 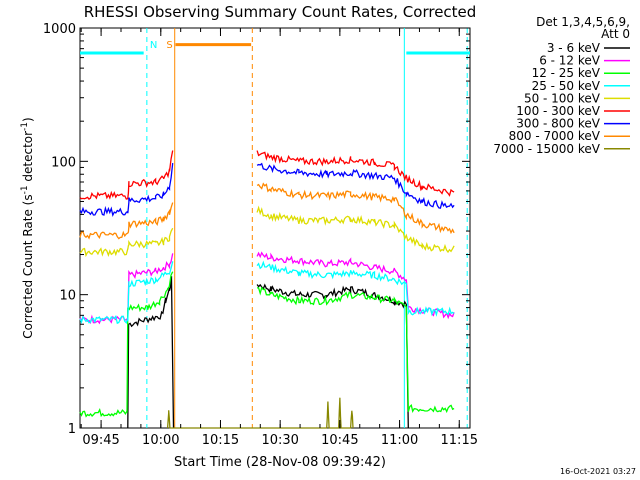 What do you see at coordinates (280, 462) in the screenshot?
I see `x-axis-label: Start Time (28-Nov-08 09:39:42)` at bounding box center [280, 462].